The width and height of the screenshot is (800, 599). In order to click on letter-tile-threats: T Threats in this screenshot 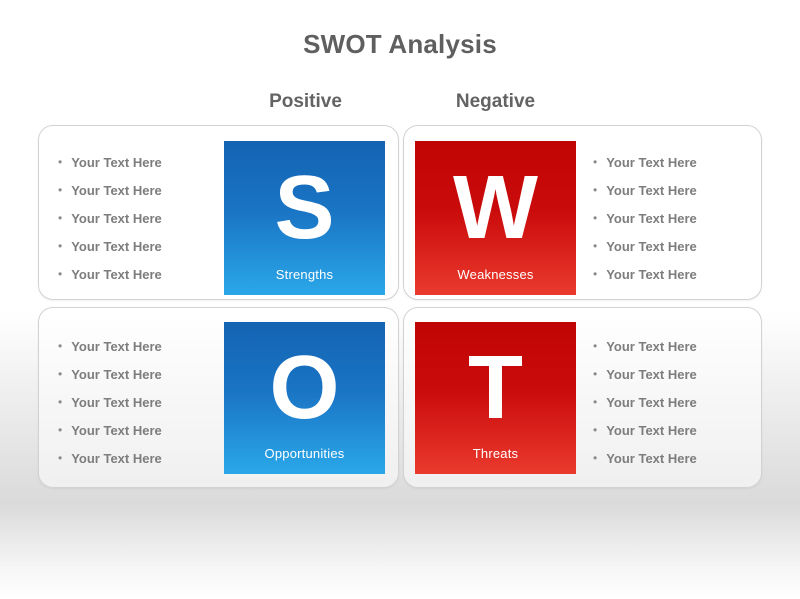, I will do `click(495, 398)`.